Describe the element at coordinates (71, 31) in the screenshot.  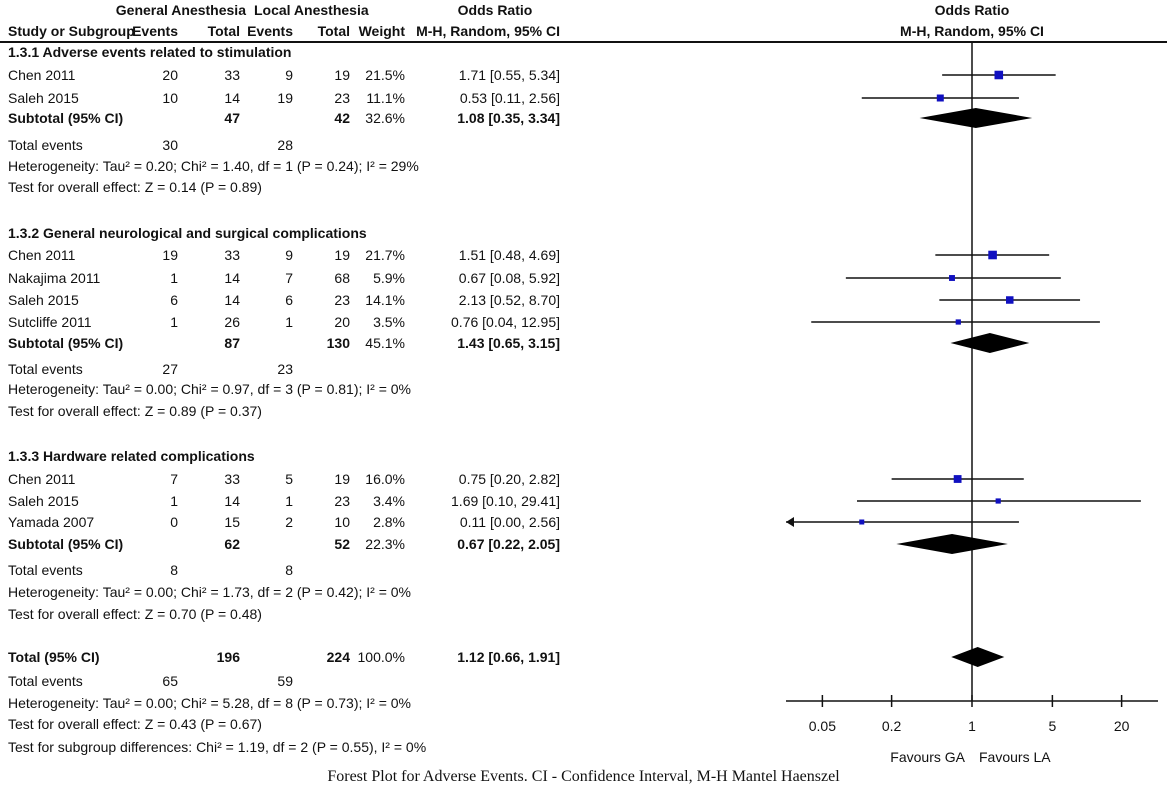
I see `header-study: Study or Subgroup` at that location.